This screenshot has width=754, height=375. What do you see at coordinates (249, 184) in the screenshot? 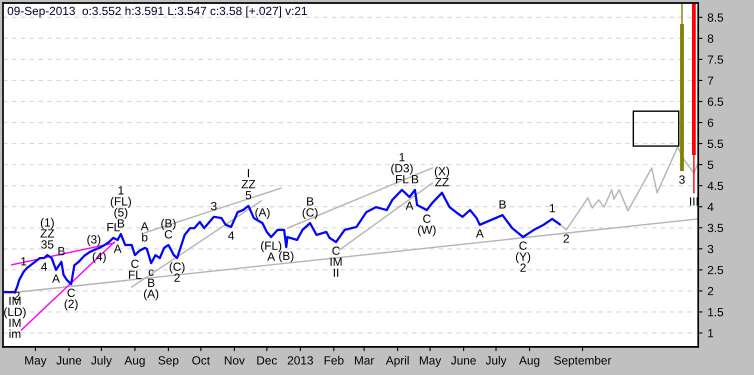
I see `annotation: I ZZ 5` at bounding box center [249, 184].